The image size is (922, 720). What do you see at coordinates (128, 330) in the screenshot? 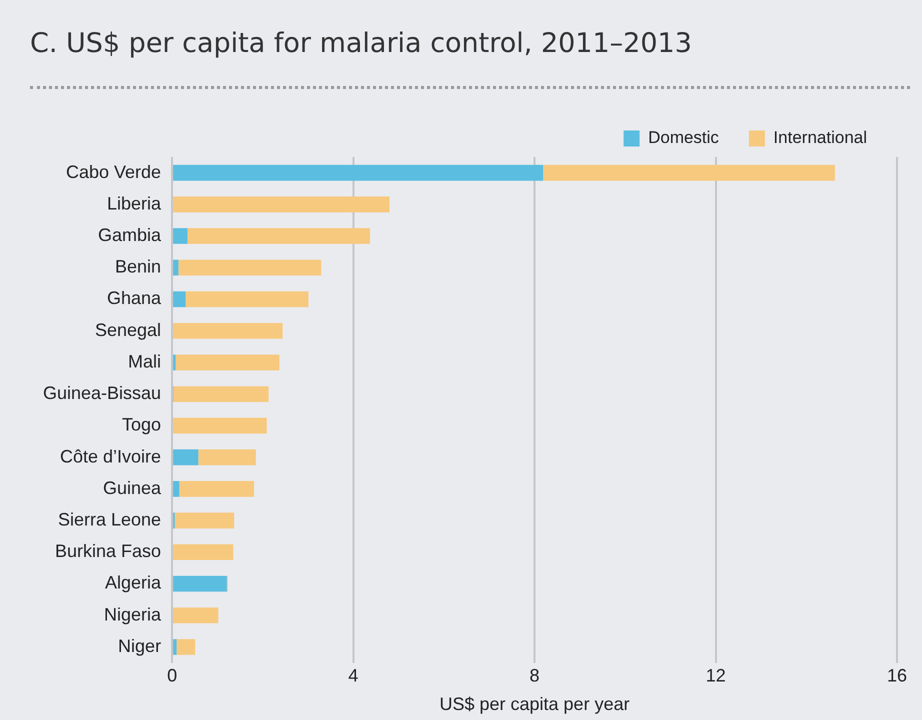
I see `y-tick-label: Senegal` at bounding box center [128, 330].